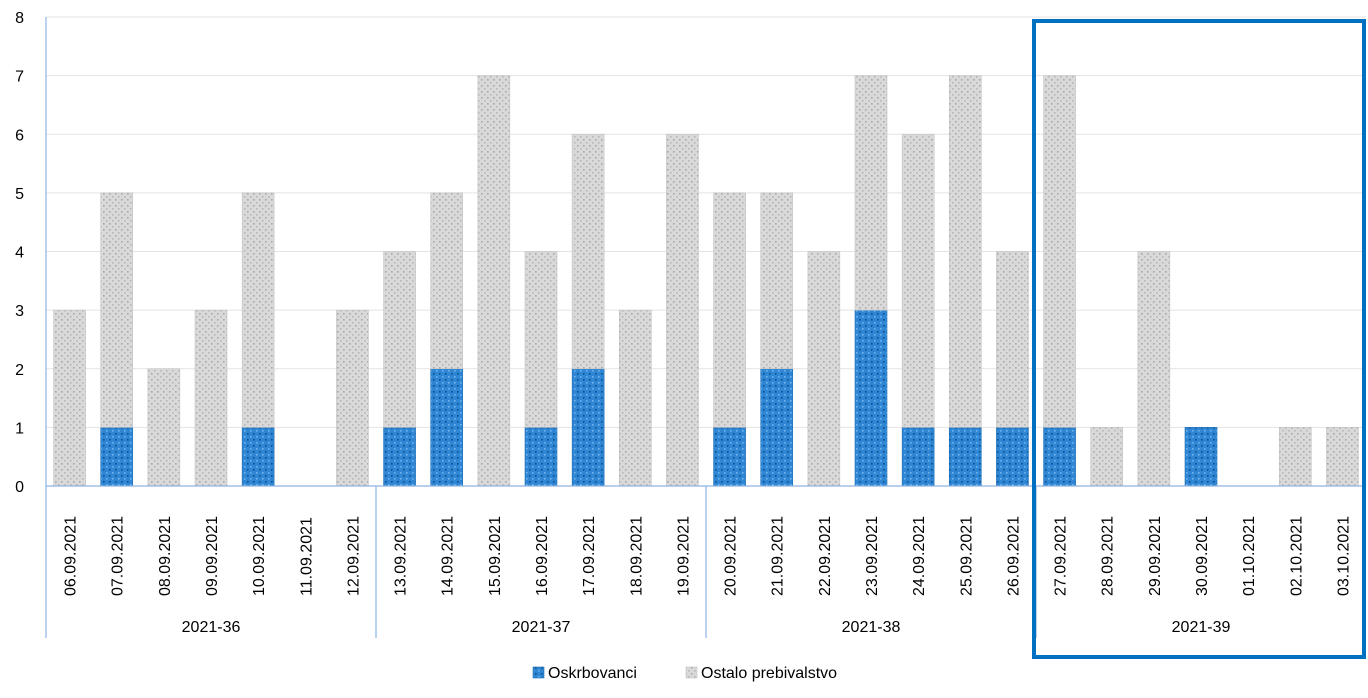 This screenshot has height=698, width=1368. What do you see at coordinates (542, 556) in the screenshot?
I see `x-tick-label: 16.09.2021` at bounding box center [542, 556].